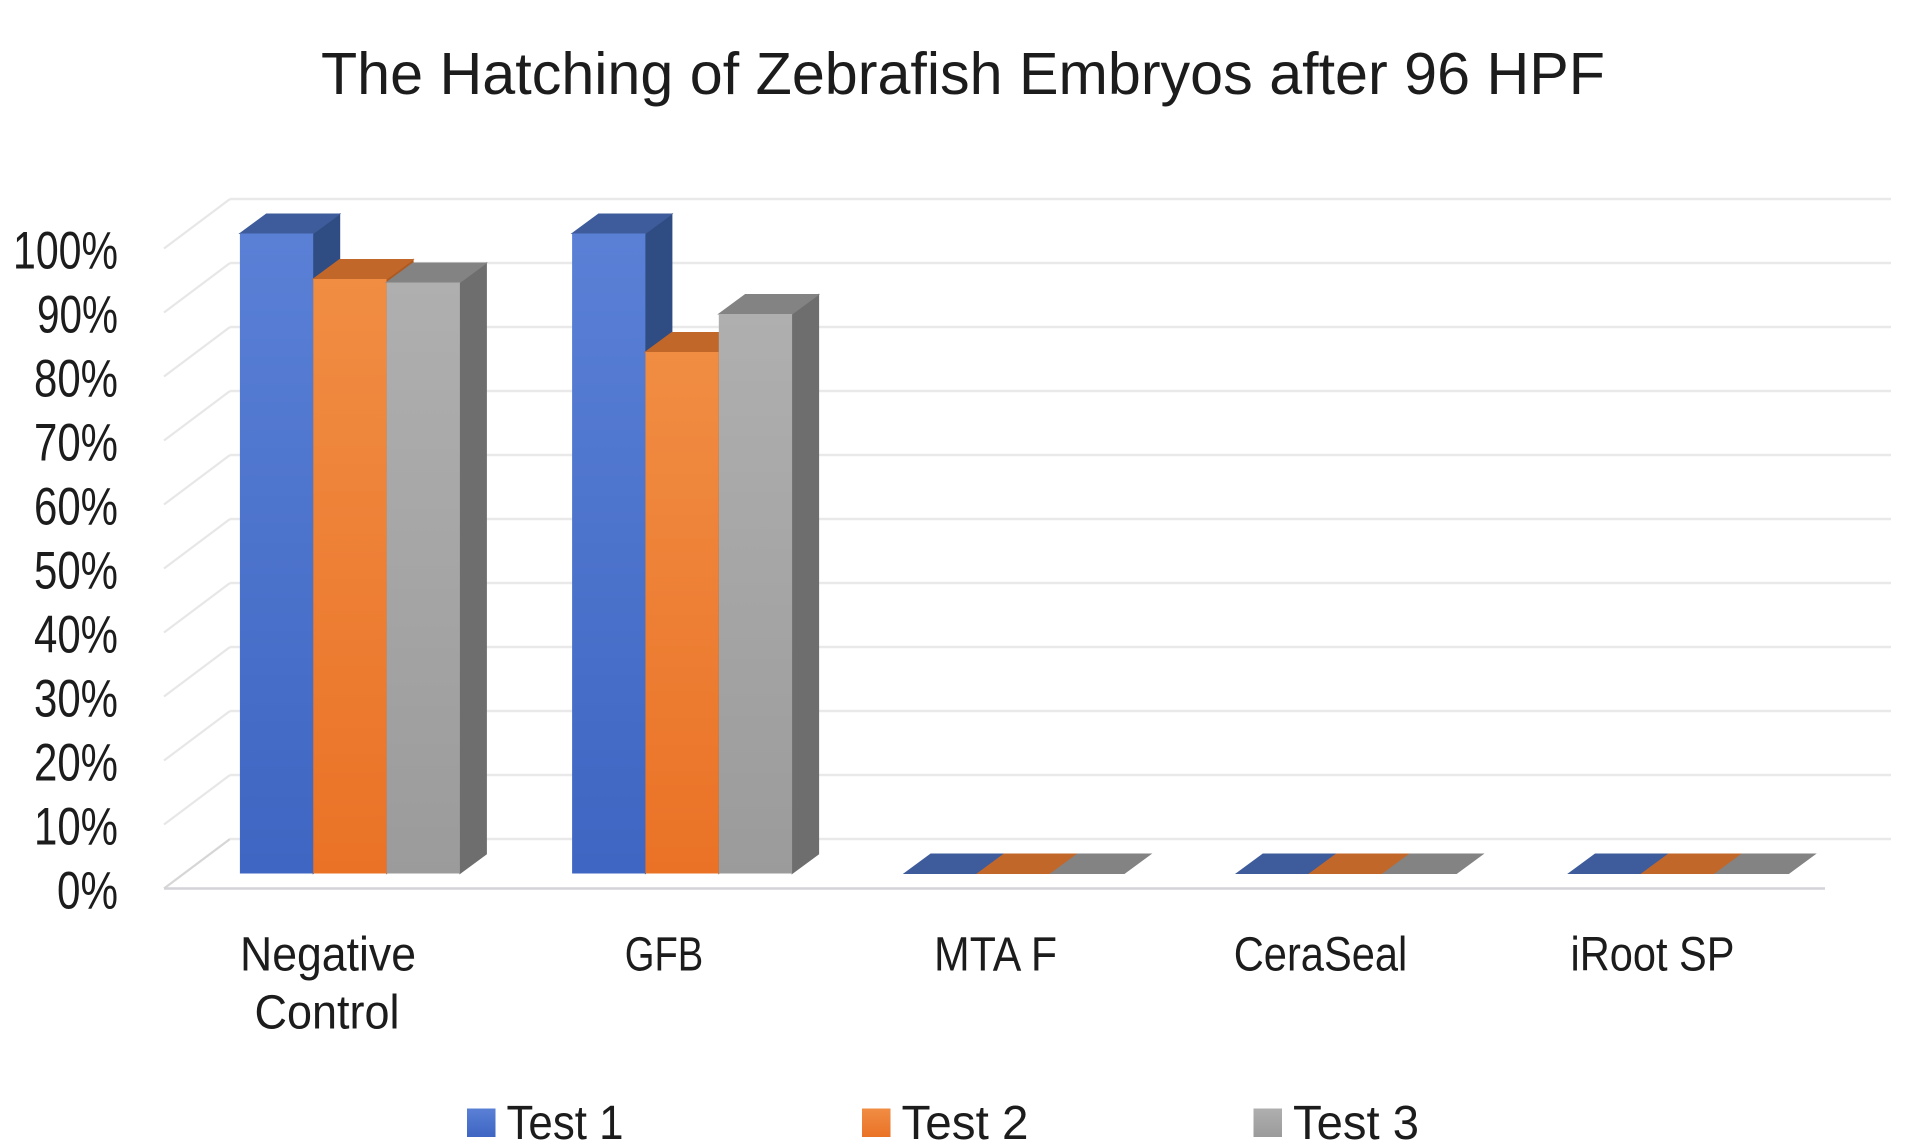 The width and height of the screenshot is (1913, 1145). Describe the element at coordinates (87, 891) in the screenshot. I see `svg-text: 0%` at that location.